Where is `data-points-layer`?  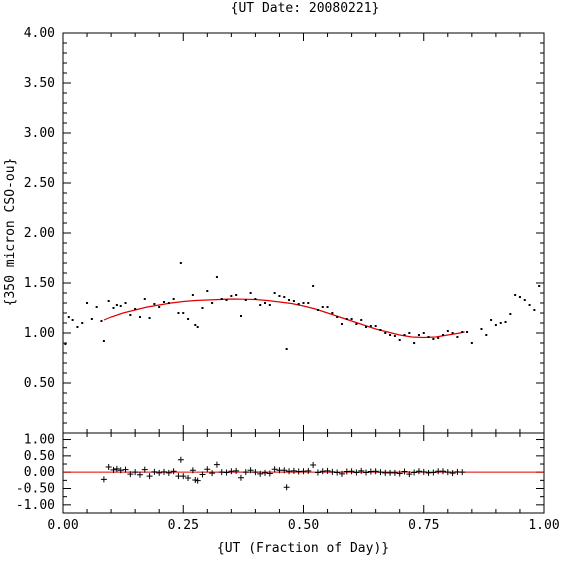
data-points-layer is located at coordinates (302, 306).